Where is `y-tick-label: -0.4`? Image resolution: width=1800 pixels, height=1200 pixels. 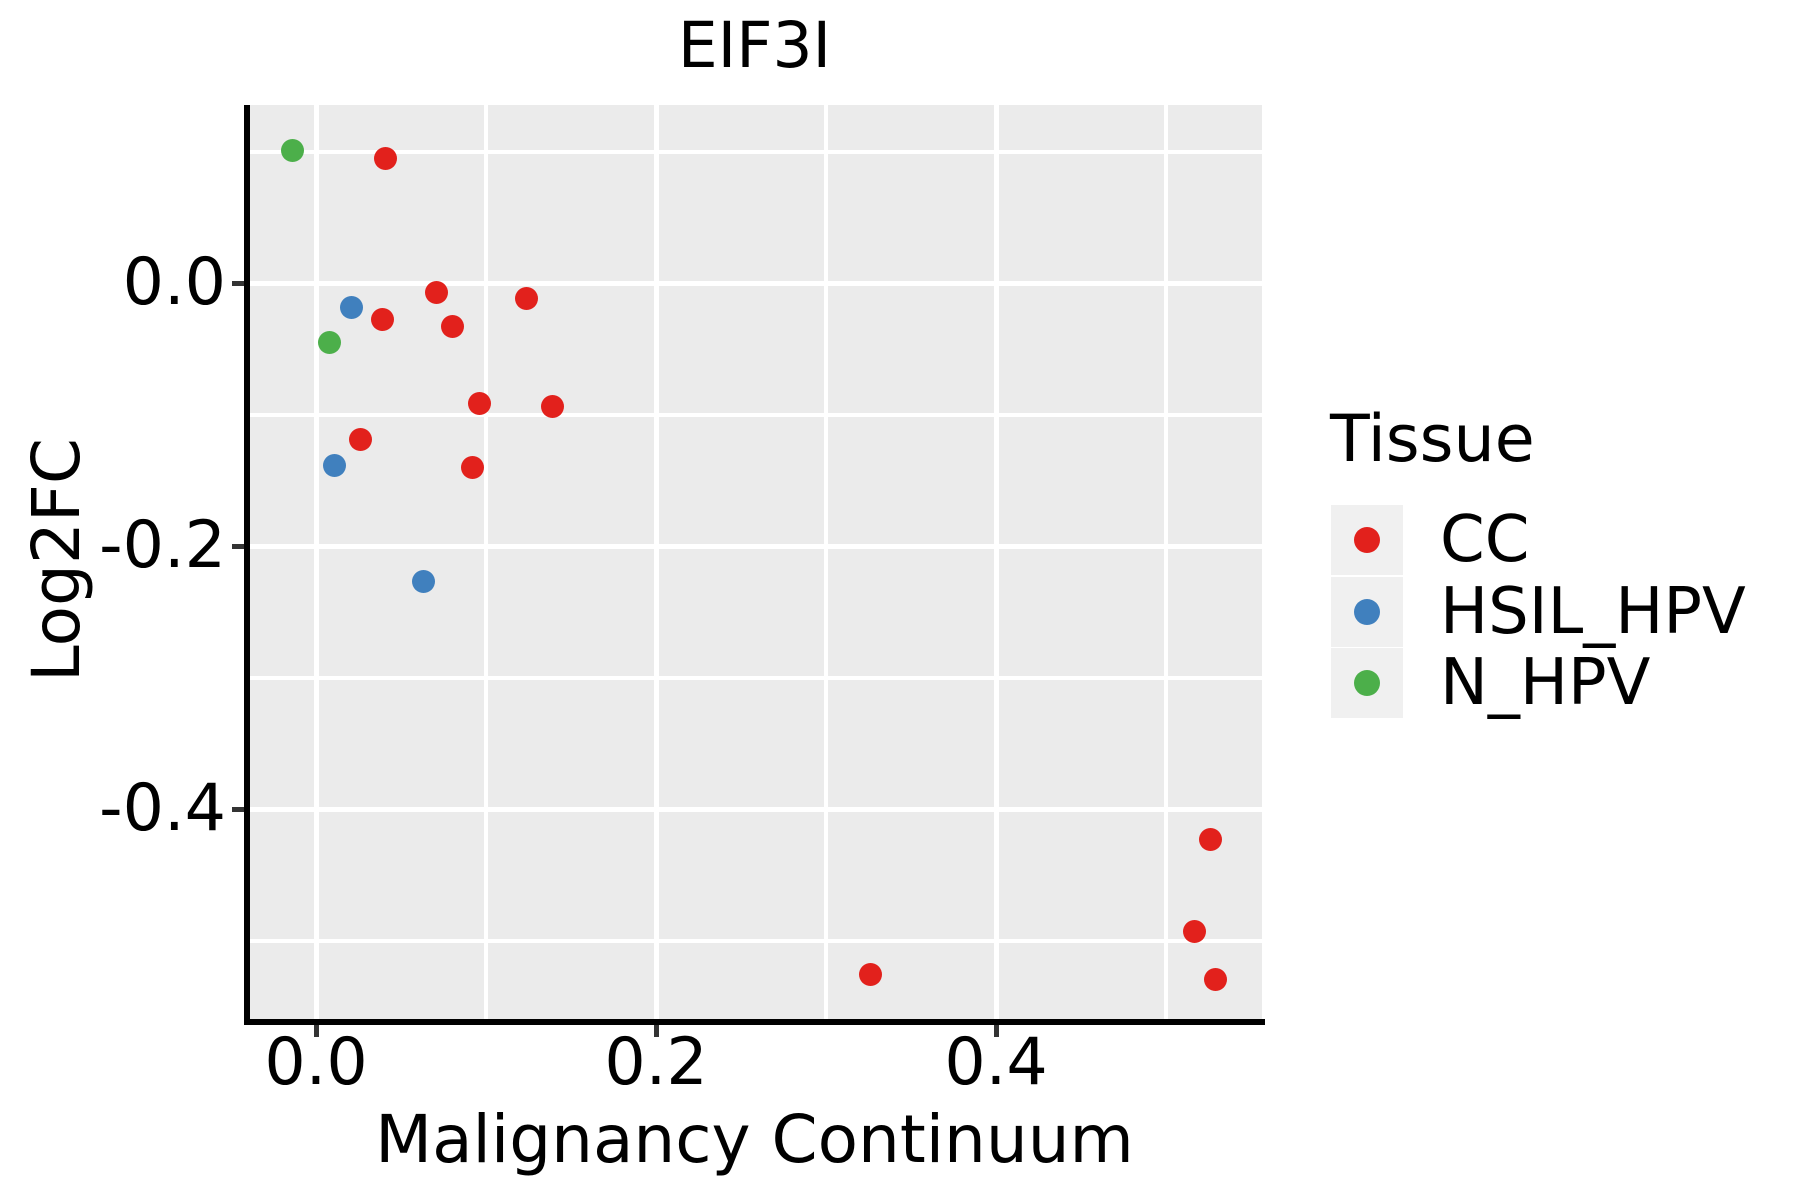
y-tick-label: -0.4 is located at coordinates (162, 808).